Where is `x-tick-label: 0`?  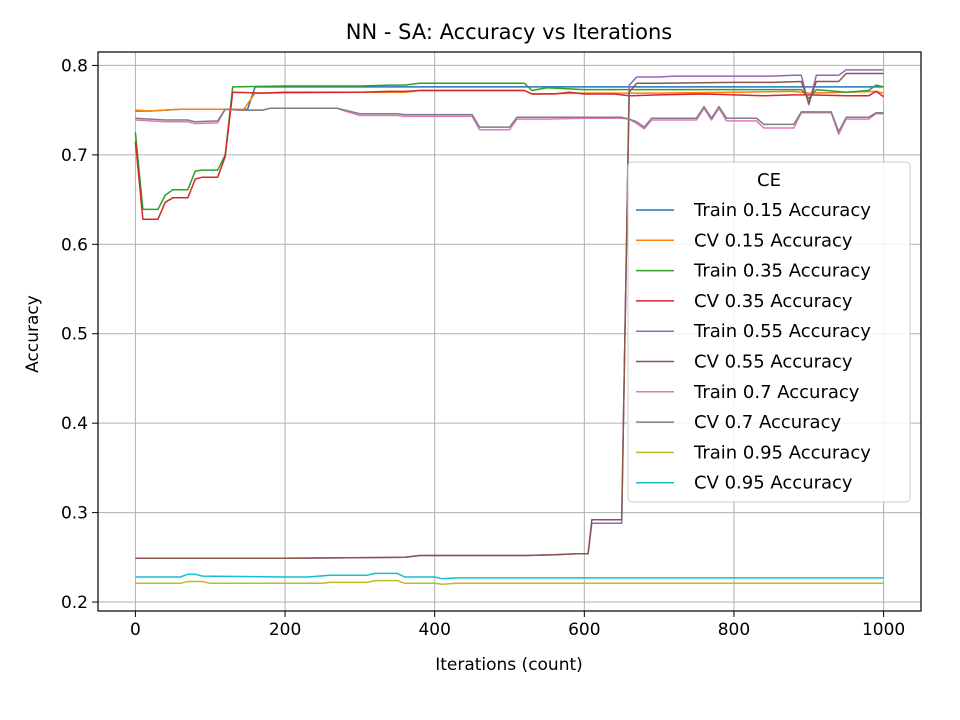 x-tick-label: 0 is located at coordinates (135, 630).